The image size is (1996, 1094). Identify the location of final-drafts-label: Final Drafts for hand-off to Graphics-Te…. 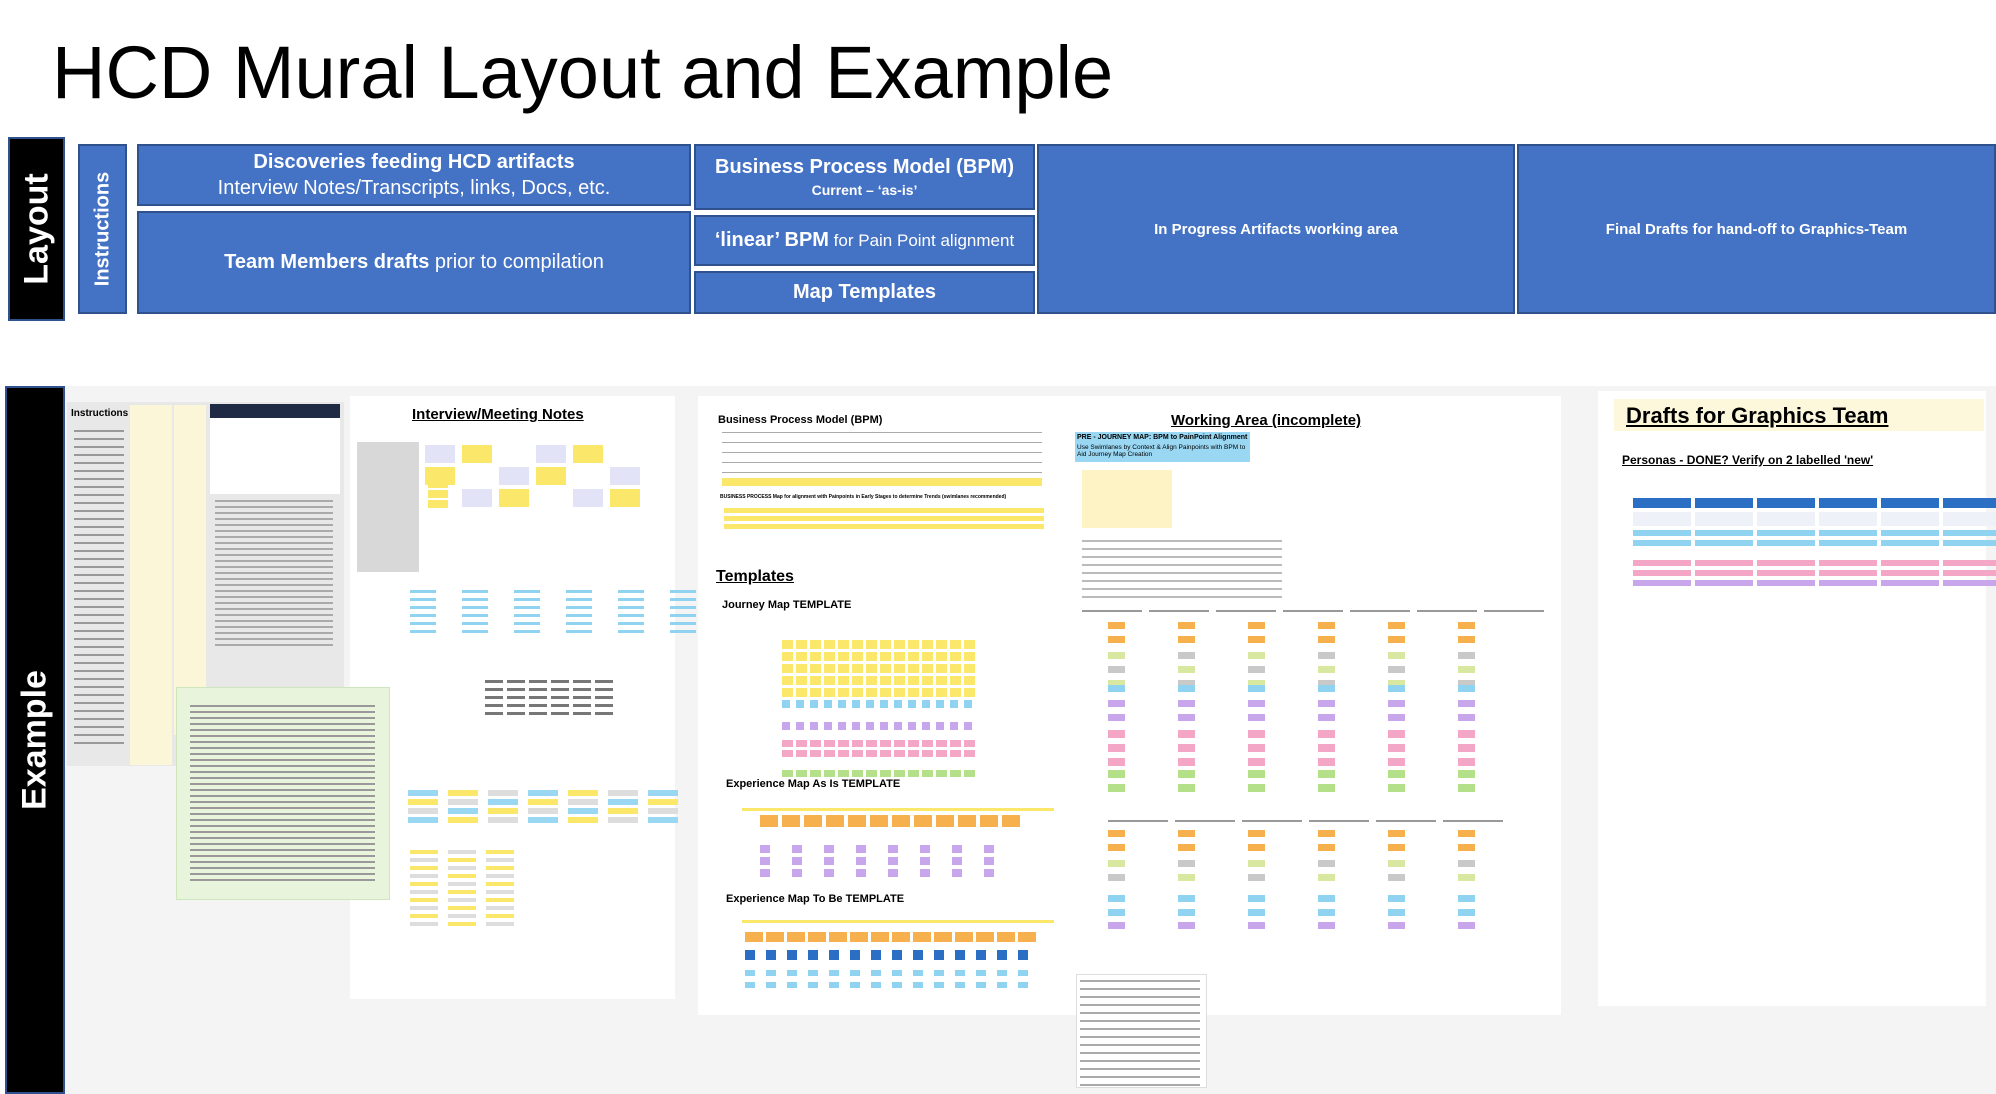
(1756, 229).